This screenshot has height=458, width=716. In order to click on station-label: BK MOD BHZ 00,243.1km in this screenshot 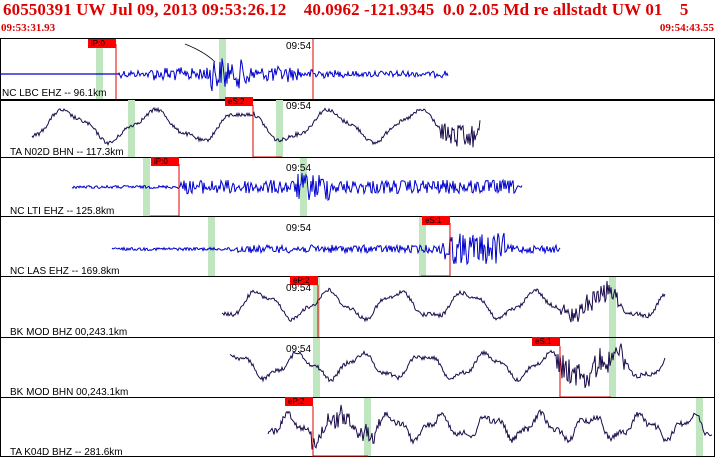, I will do `click(68, 332)`.